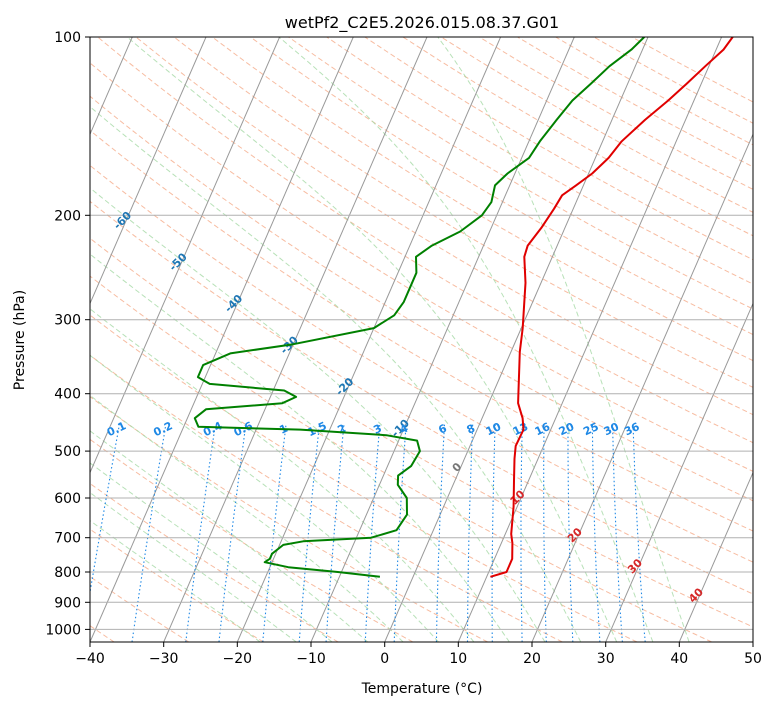 Image resolution: width=775 pixels, height=712 pixels. I want to click on x-tick-label: 40, so click(679, 659).